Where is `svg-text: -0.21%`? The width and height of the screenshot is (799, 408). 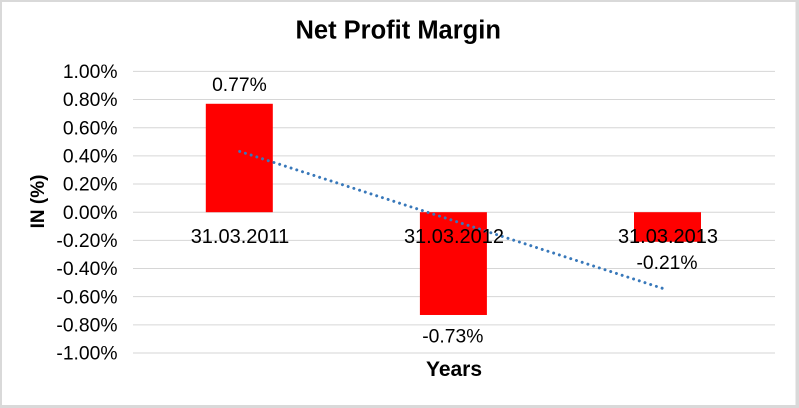
svg-text: -0.21% is located at coordinates (666, 263).